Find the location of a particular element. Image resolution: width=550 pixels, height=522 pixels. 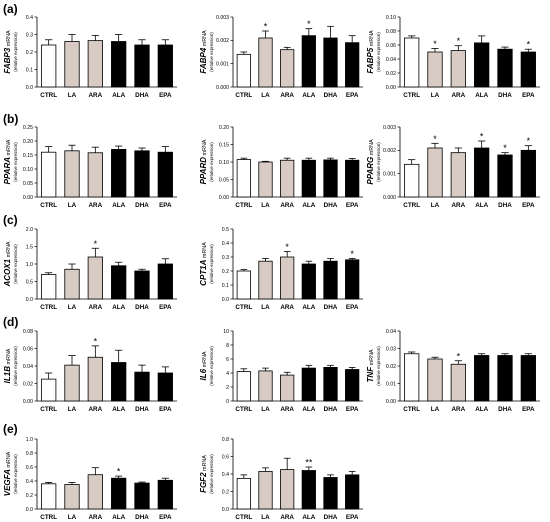

y-axis-title: FABP4mRNA is located at coordinates (203, 52).